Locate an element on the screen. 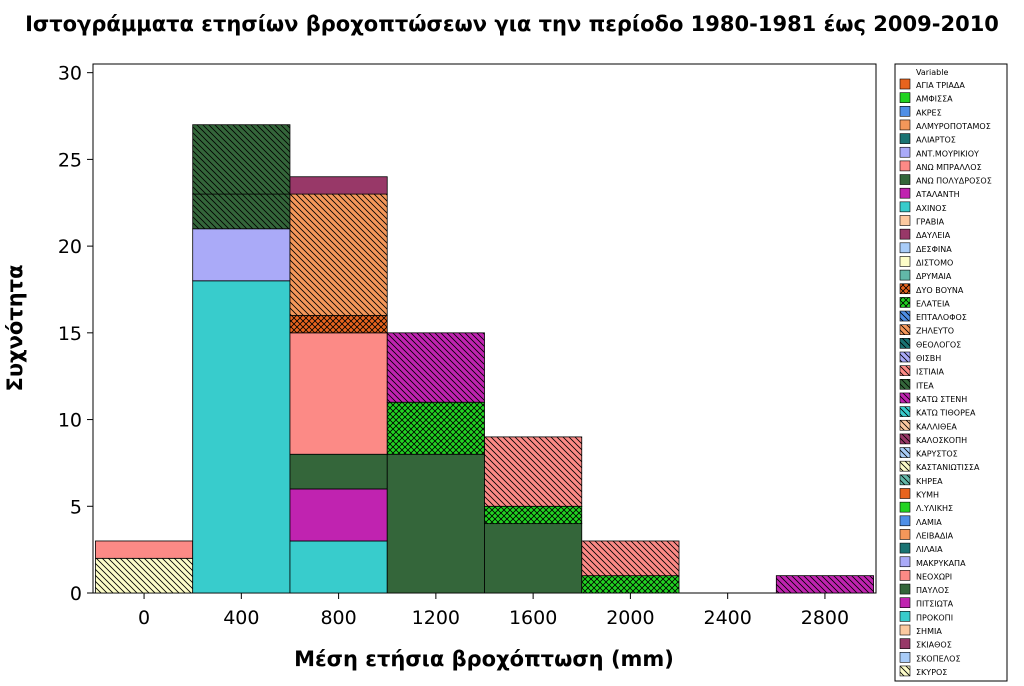 The image size is (1024, 686). legend-label: ΣΚΙΑΘΟΣ is located at coordinates (934, 645).